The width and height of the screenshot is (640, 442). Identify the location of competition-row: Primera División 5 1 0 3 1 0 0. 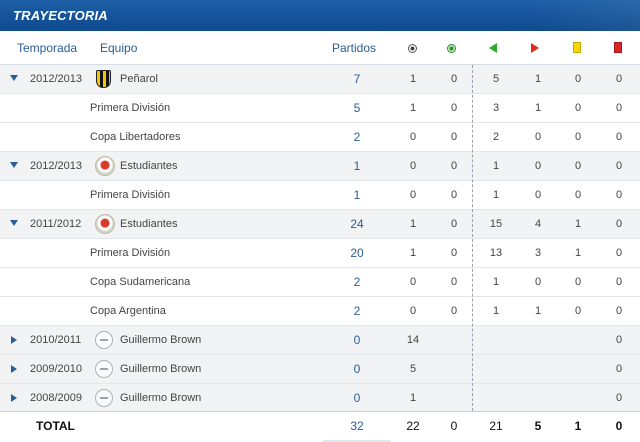
(320, 108).